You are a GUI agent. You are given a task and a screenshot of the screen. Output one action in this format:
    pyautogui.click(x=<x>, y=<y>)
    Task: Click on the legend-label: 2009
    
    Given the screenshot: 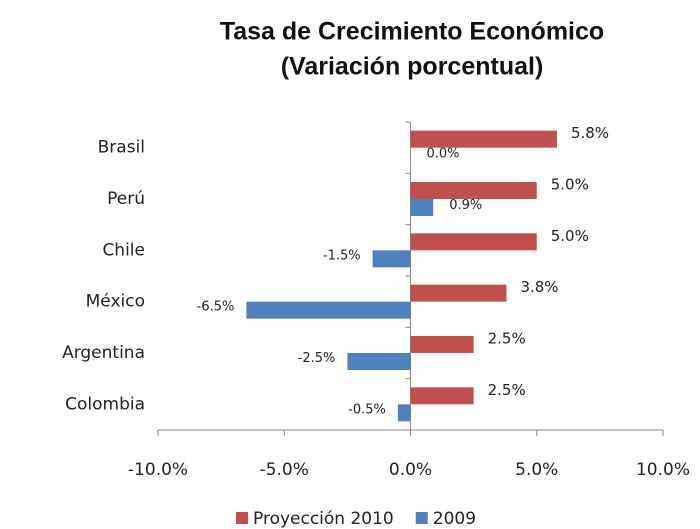 What is the action you would take?
    pyautogui.click(x=454, y=519)
    